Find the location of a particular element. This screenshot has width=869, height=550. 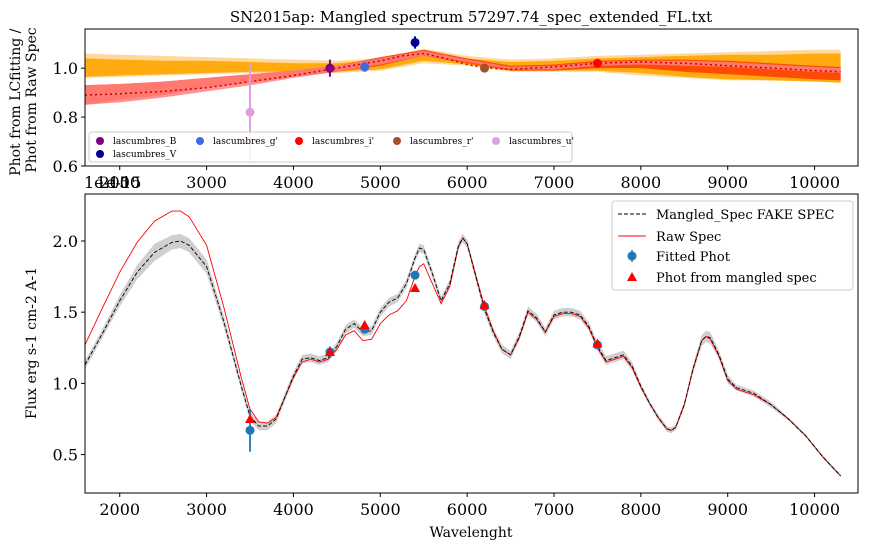

ratio-y-ticks: 0.6 0.8 1.0 is located at coordinates (69, 117).